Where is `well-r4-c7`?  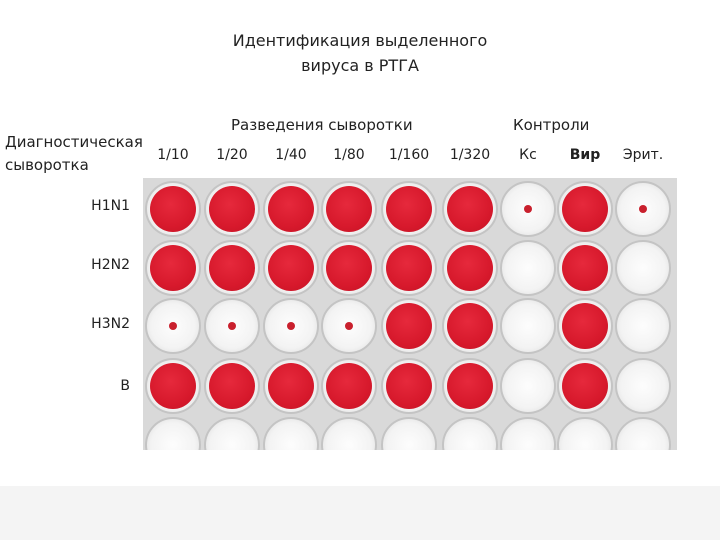 well-r4-c7 is located at coordinates (528, 386).